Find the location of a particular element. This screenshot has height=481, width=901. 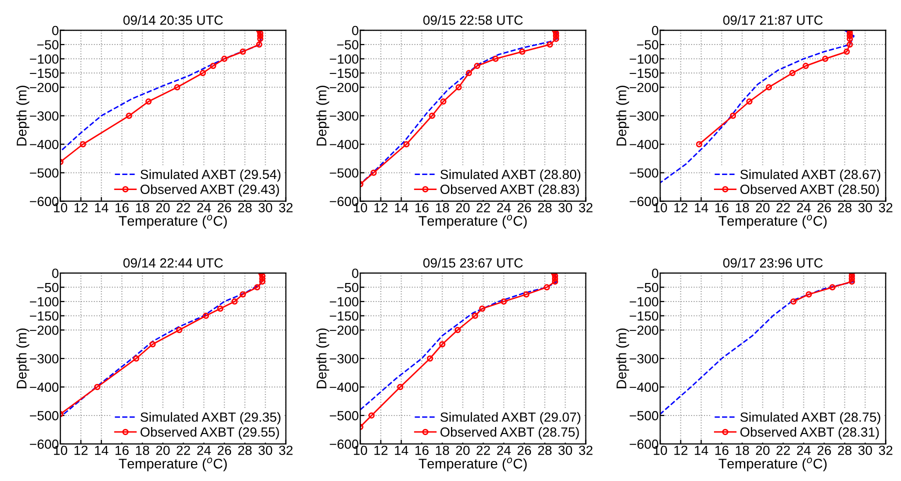

chart-title: 09/15 23:67 UTC is located at coordinates (473, 263).